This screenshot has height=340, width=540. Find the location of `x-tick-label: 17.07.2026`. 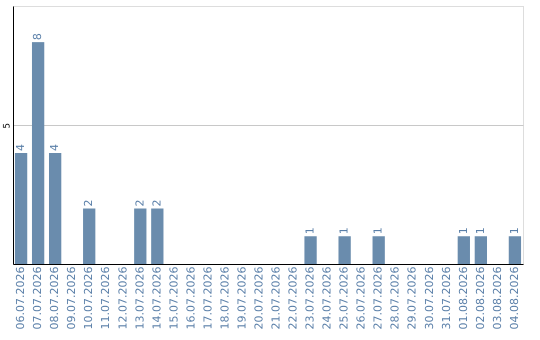

x-tick-label: 17.07.2026 is located at coordinates (207, 298).